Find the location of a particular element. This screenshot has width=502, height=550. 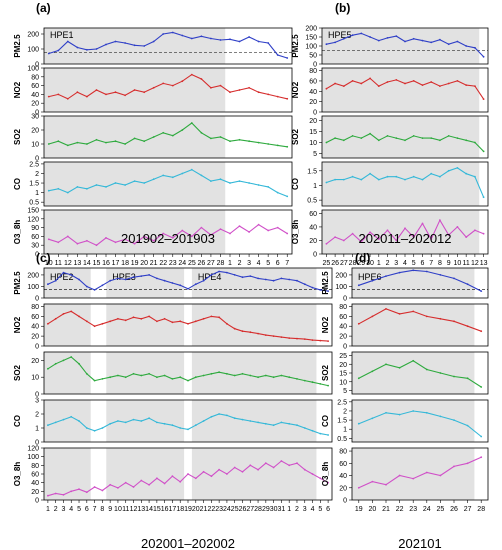

x-tick-label: 2 is located at coordinates (388, 263).